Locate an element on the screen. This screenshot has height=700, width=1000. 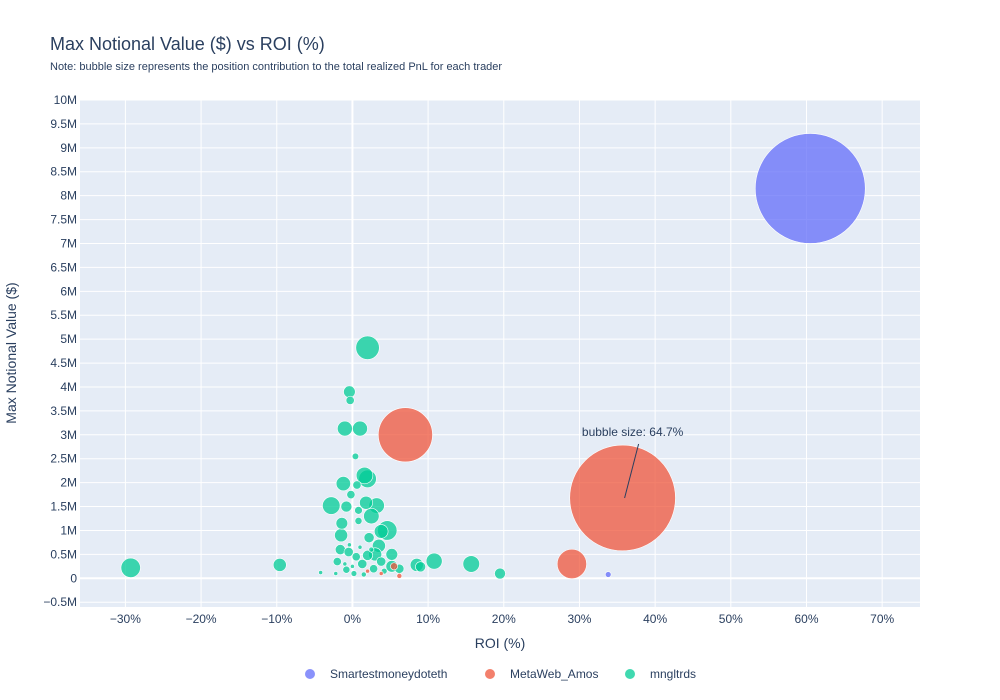
y-tick-label: 5M is located at coordinates (68, 339).